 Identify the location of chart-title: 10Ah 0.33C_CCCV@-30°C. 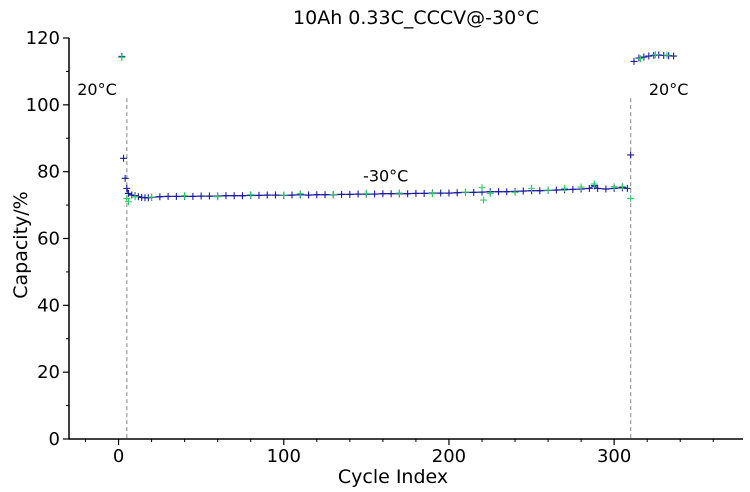
(416, 18).